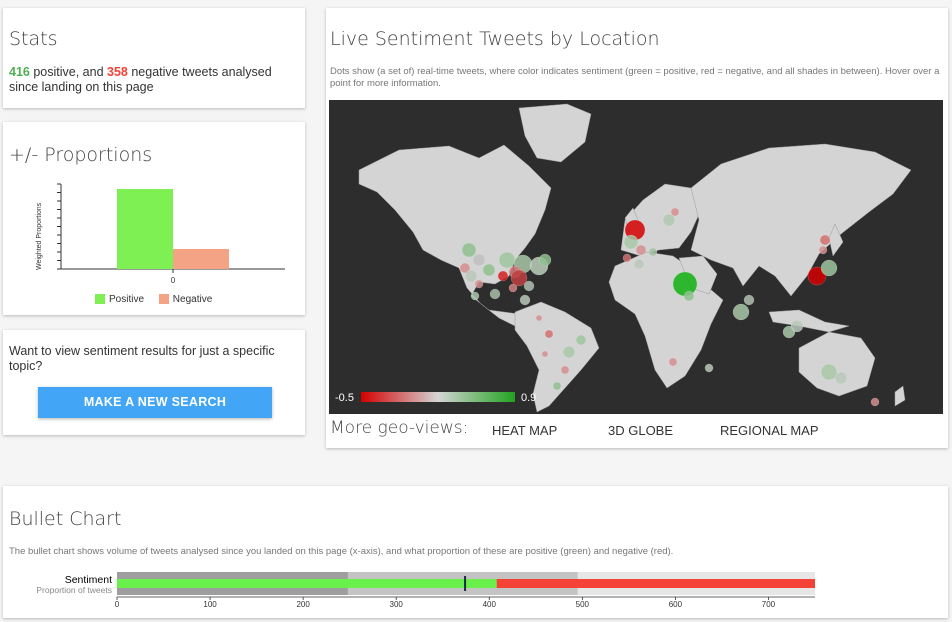 The image size is (952, 622). Describe the element at coordinates (801, 220) in the screenshot. I see `asia-landmass` at that location.